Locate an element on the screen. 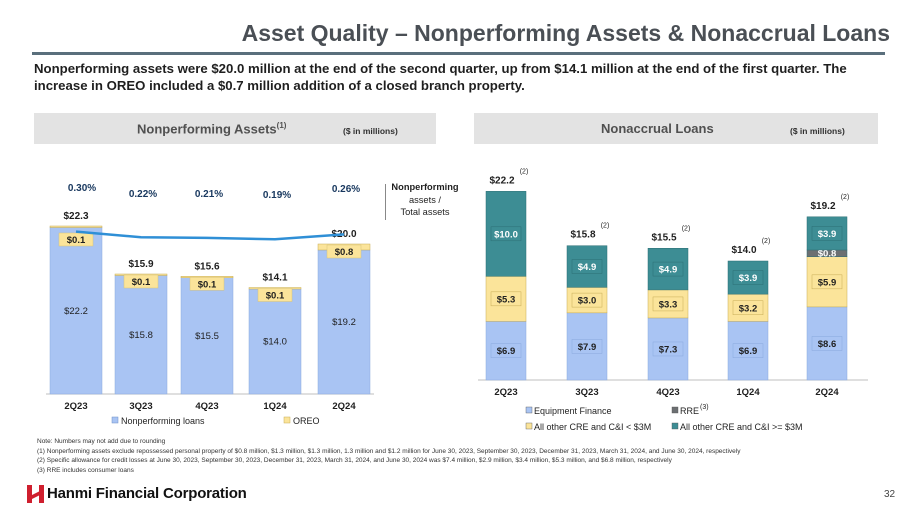 This screenshot has height=512, width=911. right-panel-unit: ($ in millions) is located at coordinates (817, 131).